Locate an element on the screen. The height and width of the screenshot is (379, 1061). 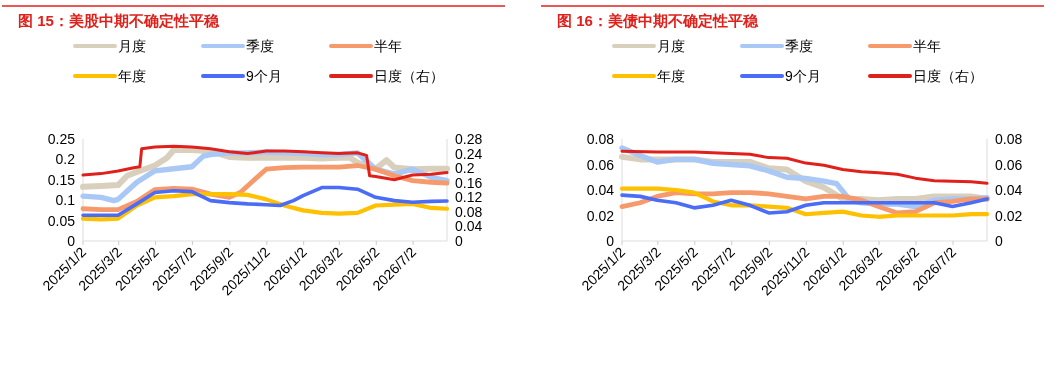
y-tick-label: 0.2 is located at coordinates (65, 159).